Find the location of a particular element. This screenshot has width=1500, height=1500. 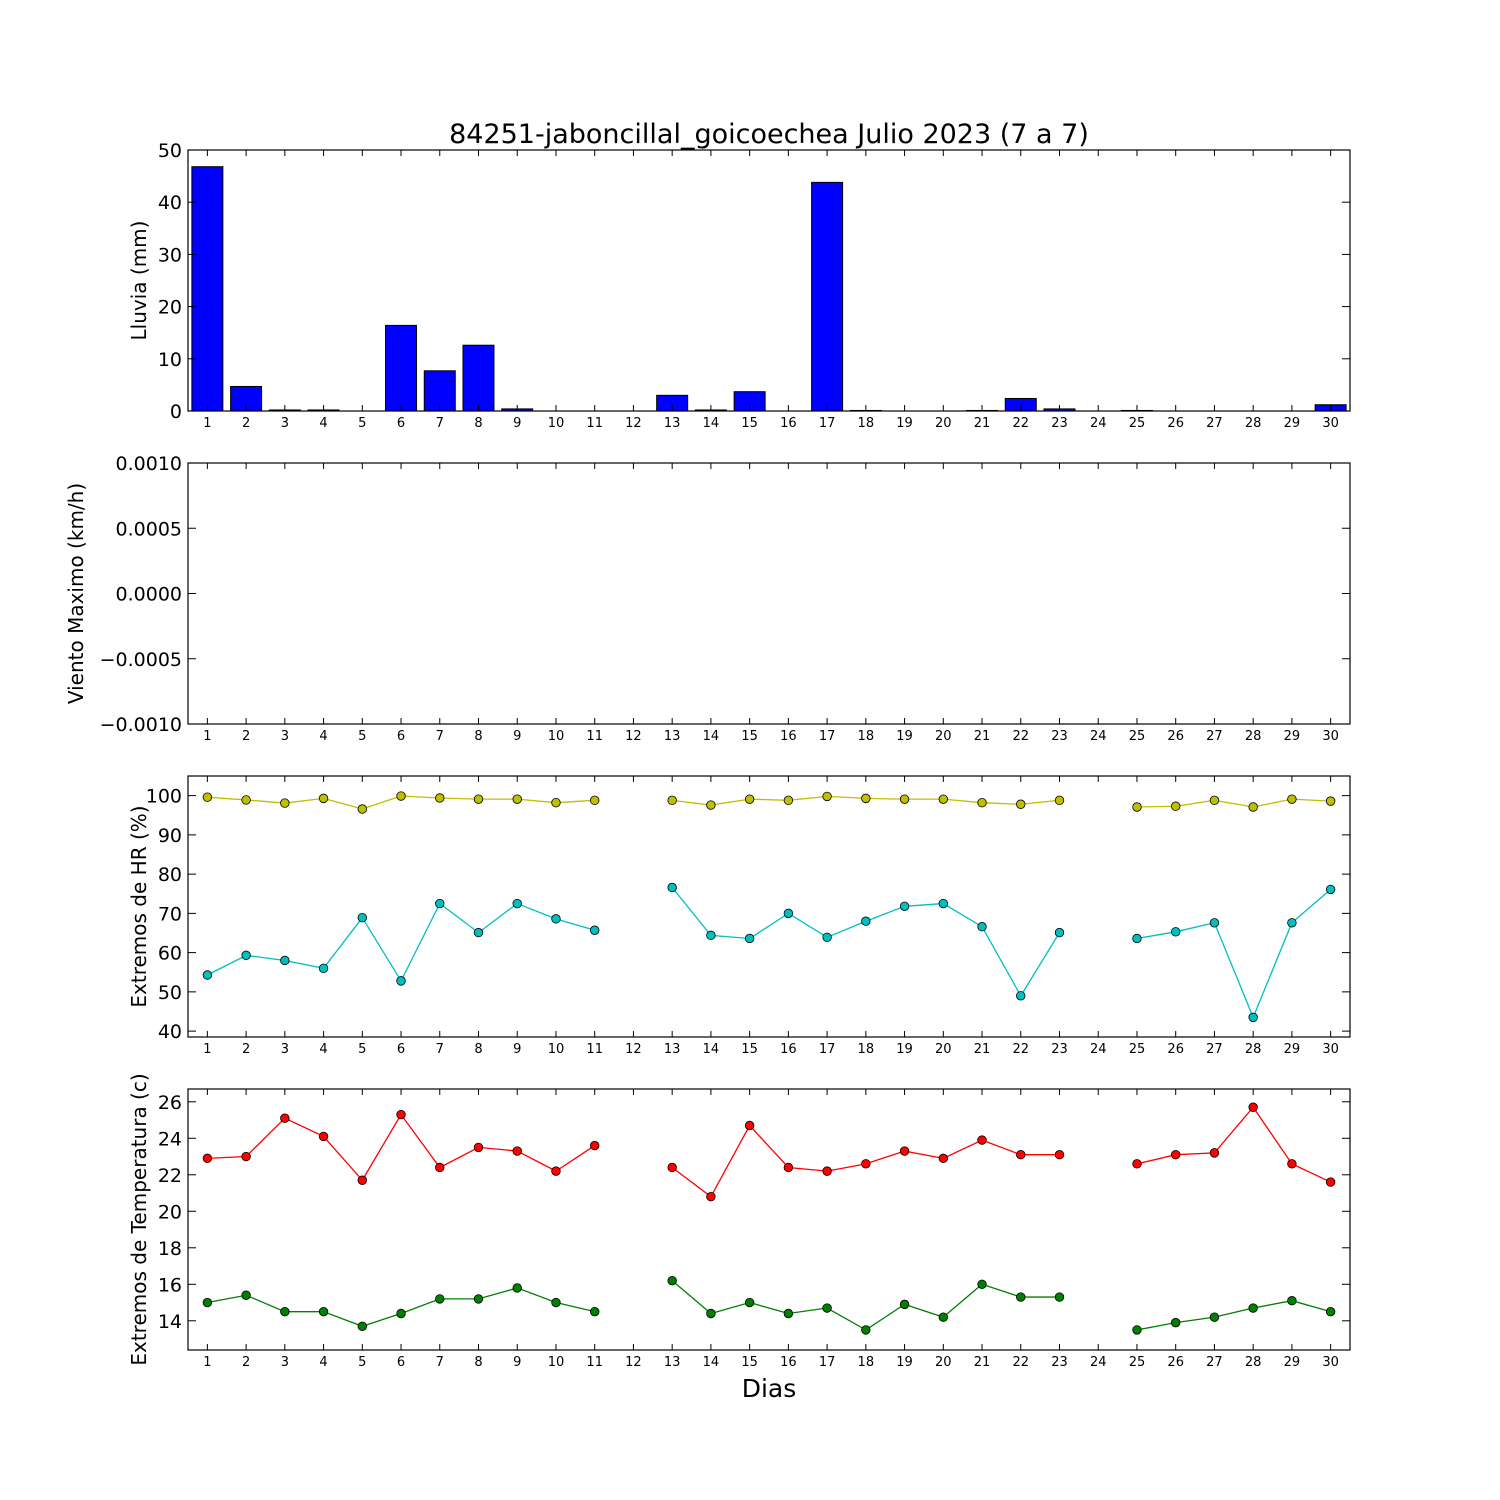

y-tick-label: 24 is located at coordinates (170, 1139).